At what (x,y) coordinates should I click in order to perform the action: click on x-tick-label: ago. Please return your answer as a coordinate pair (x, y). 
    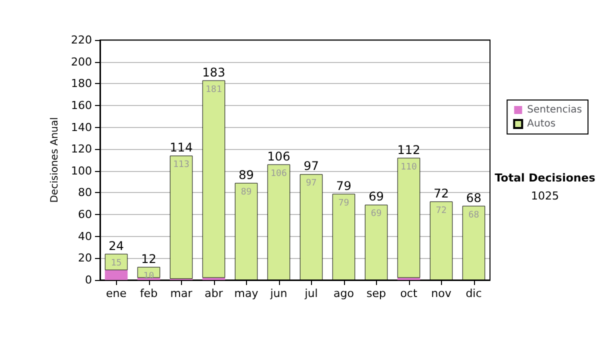
    Looking at the image, I should click on (344, 293).